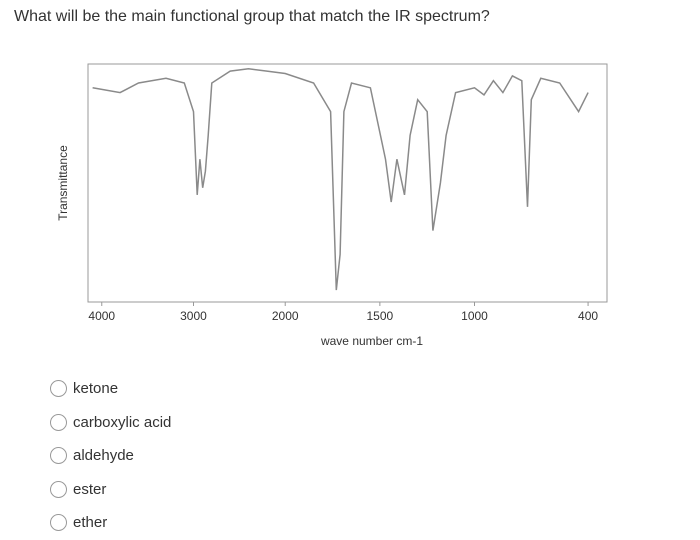 Image resolution: width=700 pixels, height=540 pixels. I want to click on options: ketone carboxylic acid aldehyde ester ether, so click(110, 456).